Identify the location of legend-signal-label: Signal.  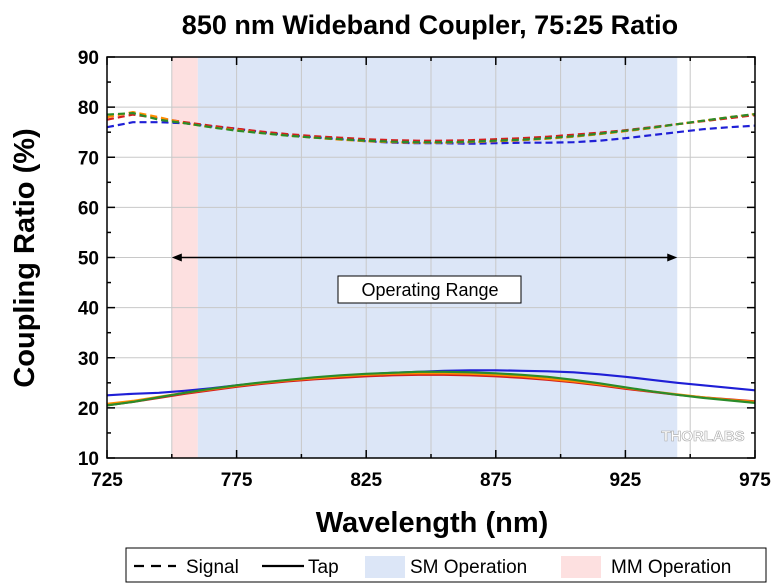
(212, 567).